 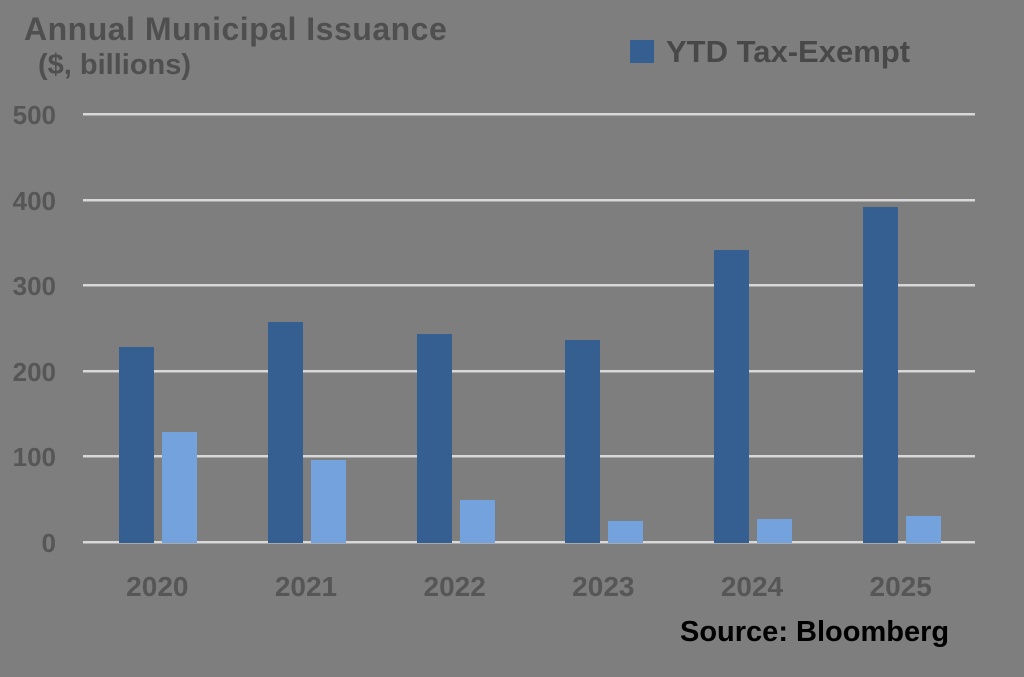 I want to click on y-tick-label-100: 100, so click(x=34, y=457).